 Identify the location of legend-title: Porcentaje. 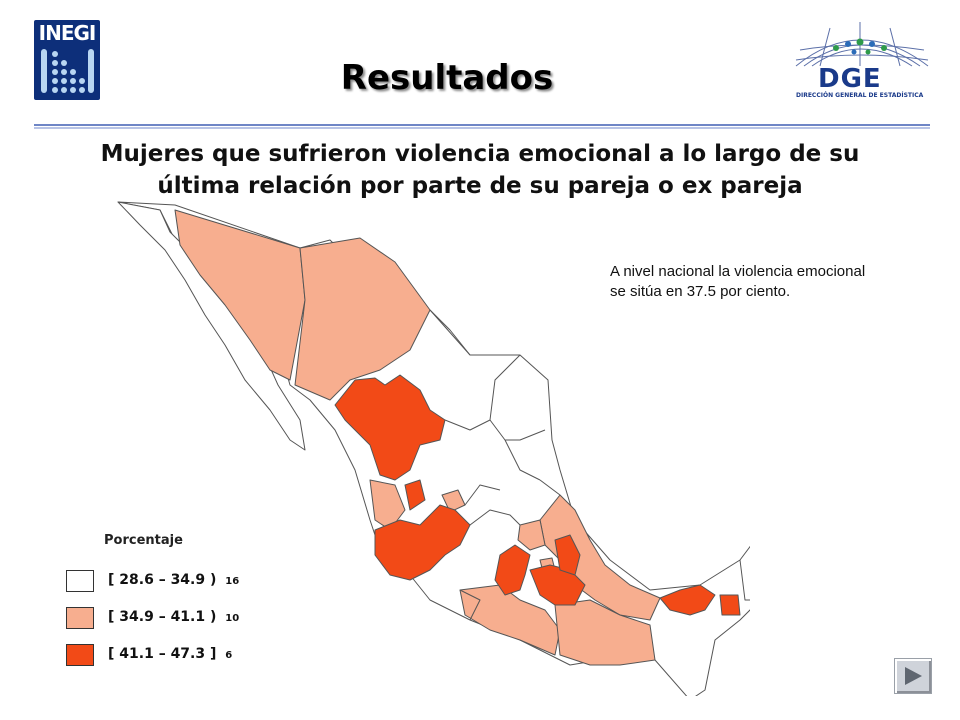
(143, 540).